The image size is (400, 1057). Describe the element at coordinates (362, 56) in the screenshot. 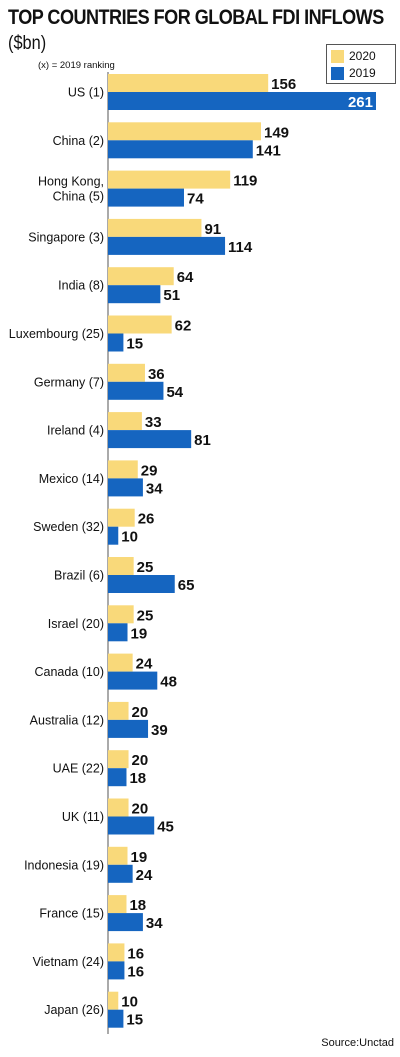

I see `legend-label-2020: 2020` at that location.